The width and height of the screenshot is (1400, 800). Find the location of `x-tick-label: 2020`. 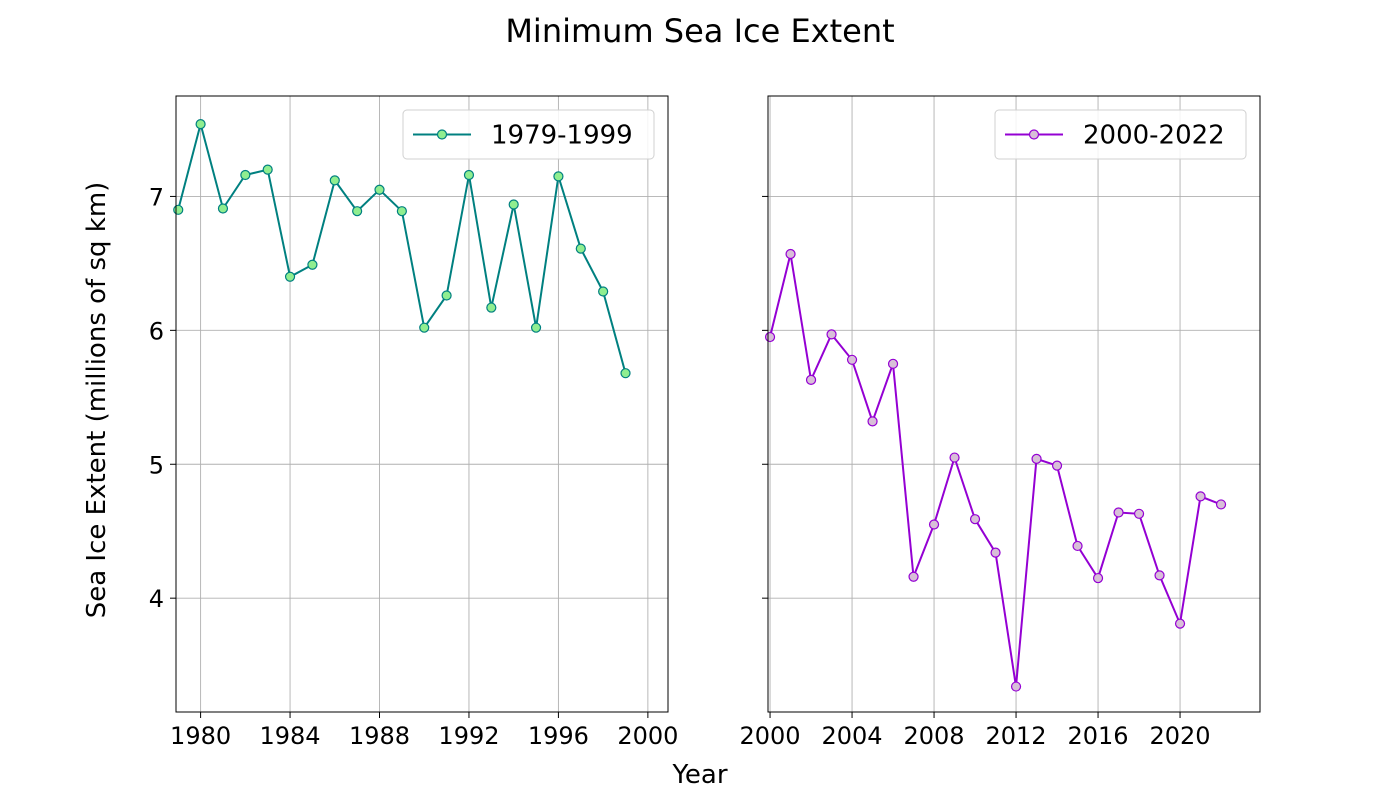

x-tick-label: 2020 is located at coordinates (1180, 736).